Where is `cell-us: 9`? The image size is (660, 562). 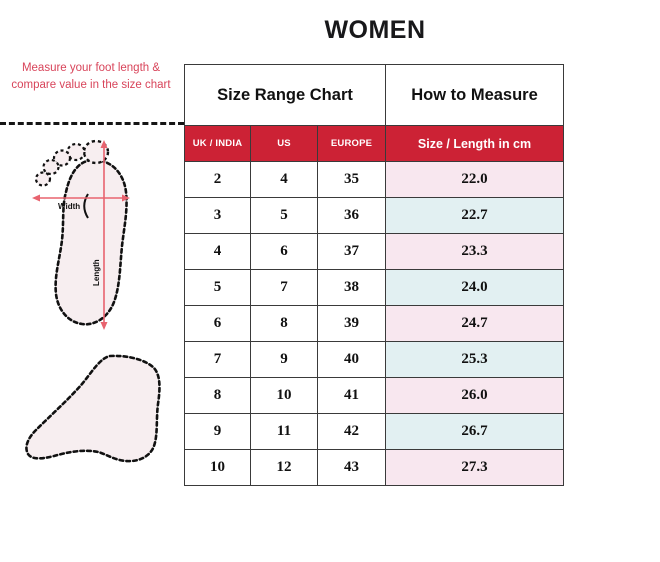 cell-us: 9 is located at coordinates (284, 359).